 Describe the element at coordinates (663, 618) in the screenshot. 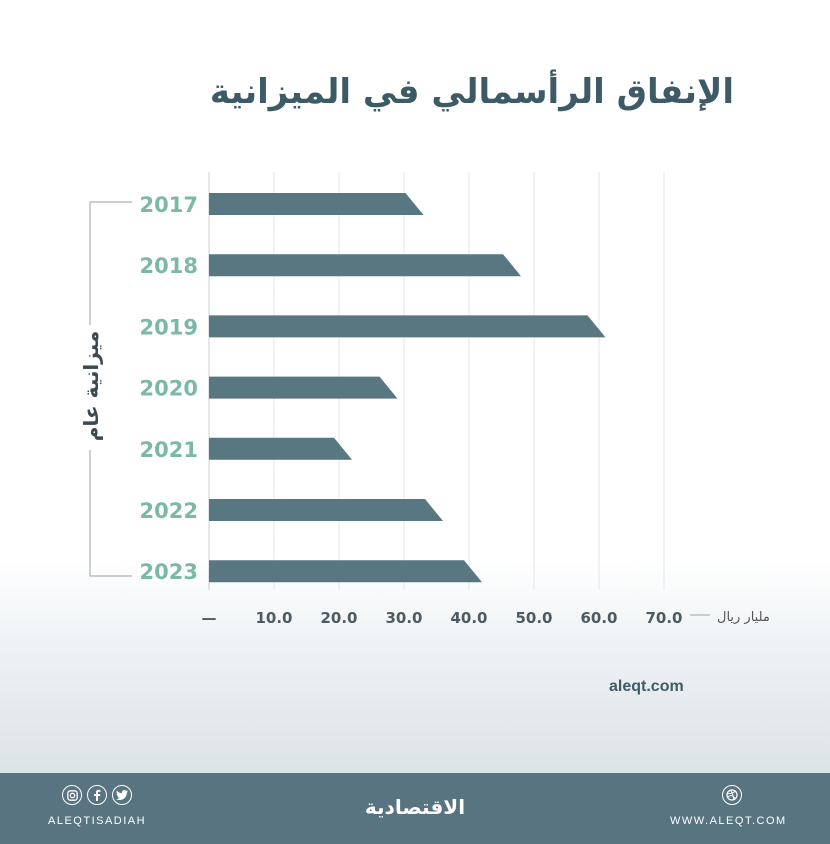

I see `x-tick-label: 70.0` at that location.